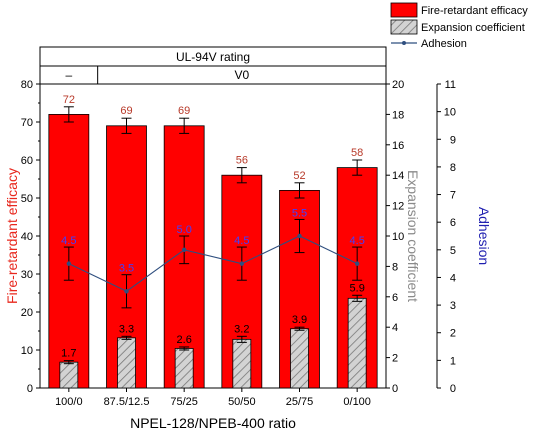  I want to click on y3-axis-title: Adhesion, so click(484, 236).